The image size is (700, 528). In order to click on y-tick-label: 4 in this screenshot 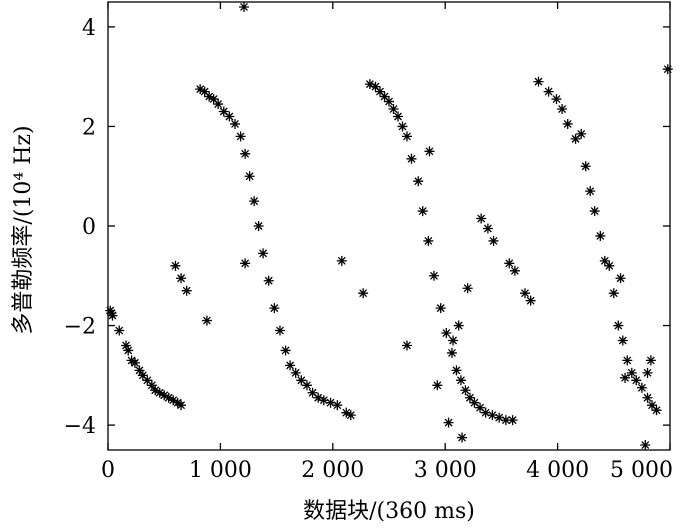, I will do `click(89, 28)`.